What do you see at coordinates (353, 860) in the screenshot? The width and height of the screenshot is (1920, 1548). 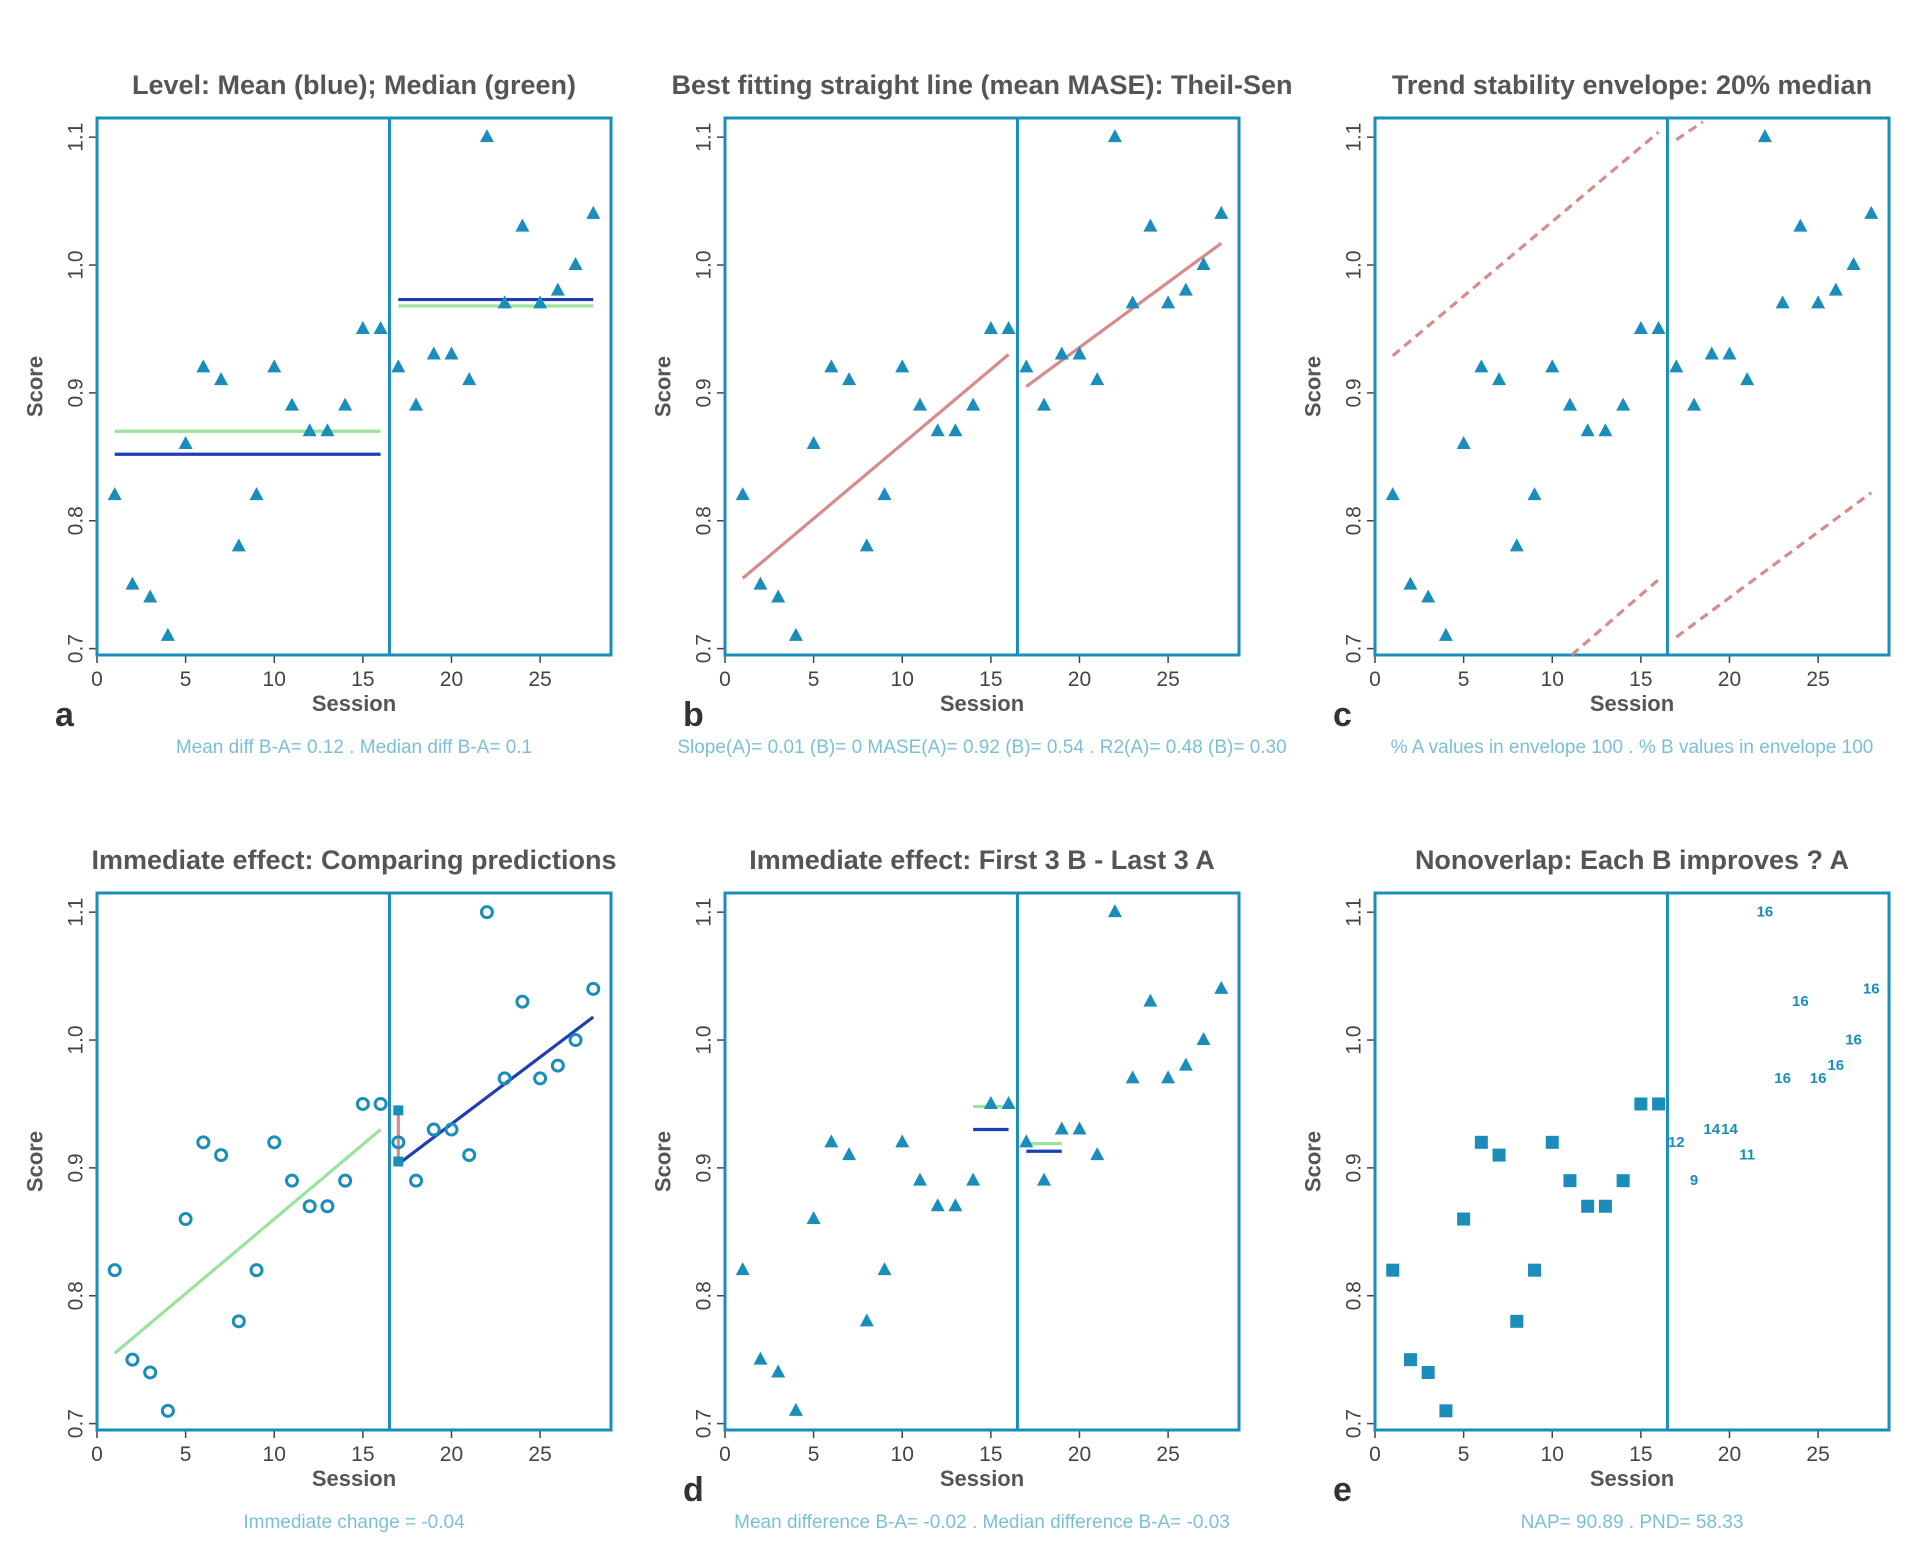 I see `panel-title: Immediate effect: Comparing predictions` at bounding box center [353, 860].